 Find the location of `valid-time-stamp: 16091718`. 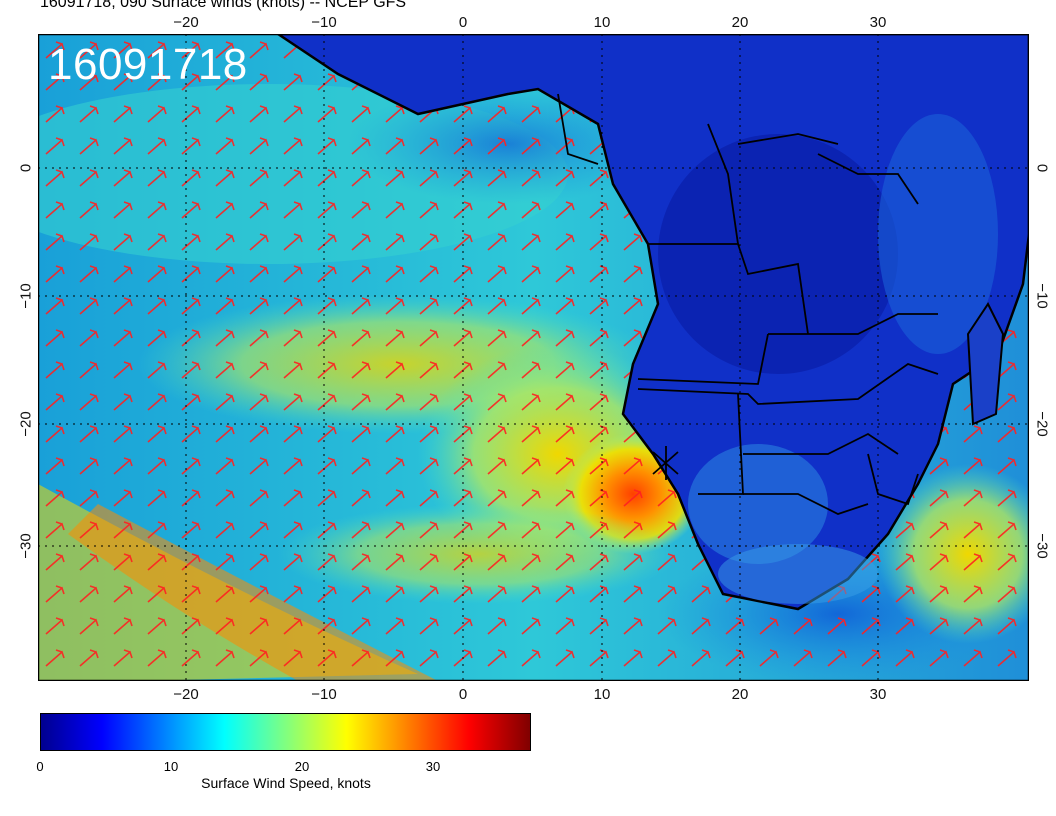

valid-time-stamp: 16091718 is located at coordinates (148, 64).